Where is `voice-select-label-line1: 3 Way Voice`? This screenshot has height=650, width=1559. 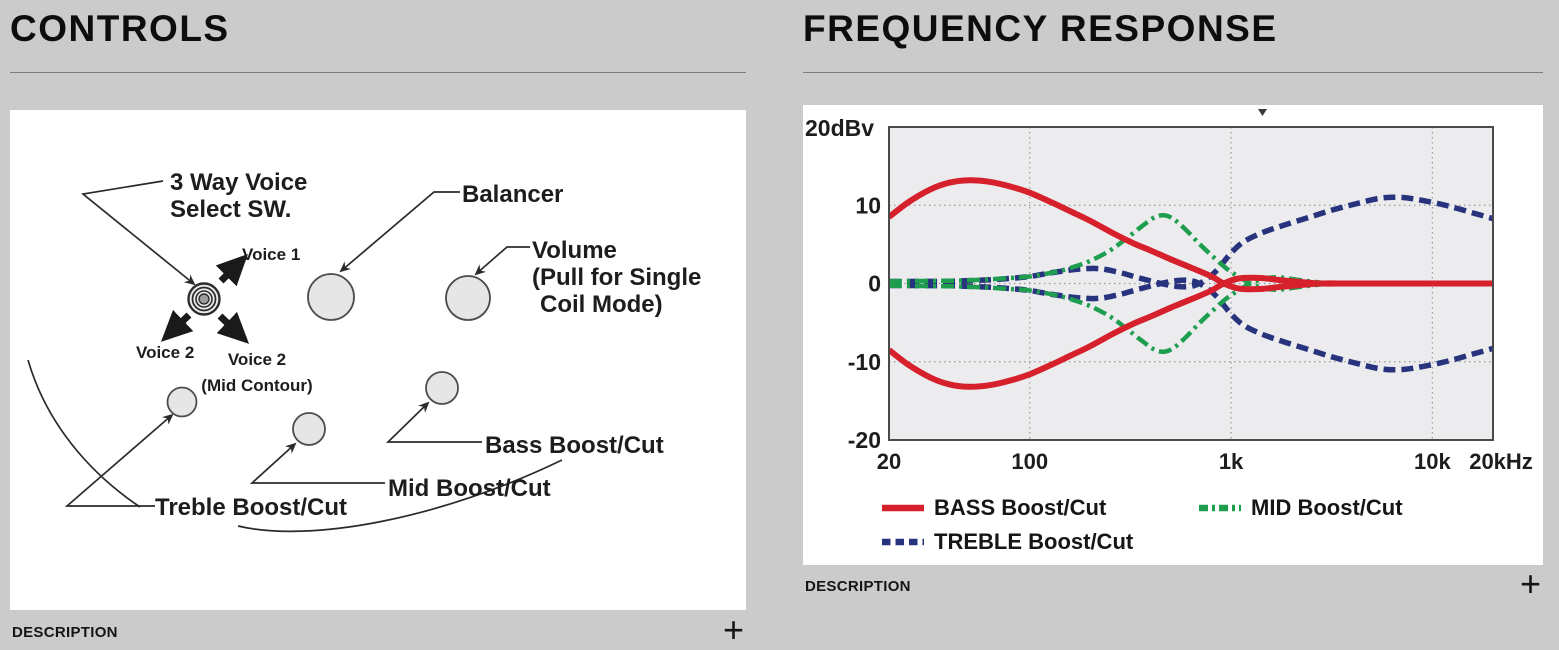 voice-select-label-line1: 3 Way Voice is located at coordinates (238, 182).